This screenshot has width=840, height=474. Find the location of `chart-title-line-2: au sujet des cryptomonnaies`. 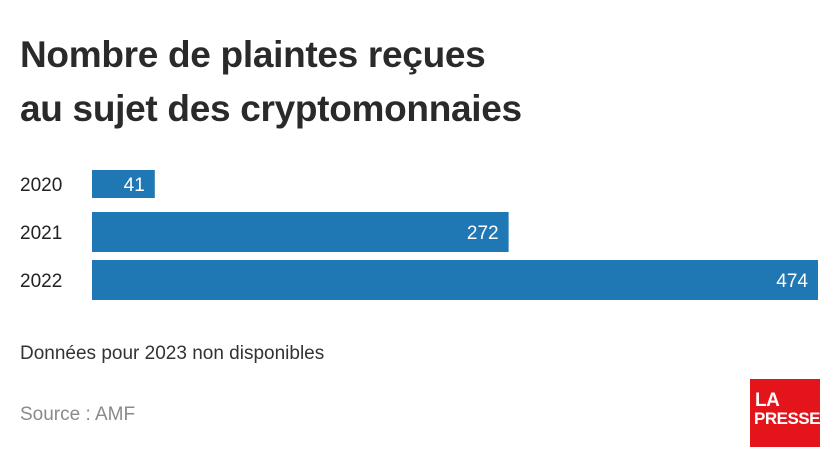

chart-title-line-2: au sujet des cryptomonnaies is located at coordinates (271, 108).